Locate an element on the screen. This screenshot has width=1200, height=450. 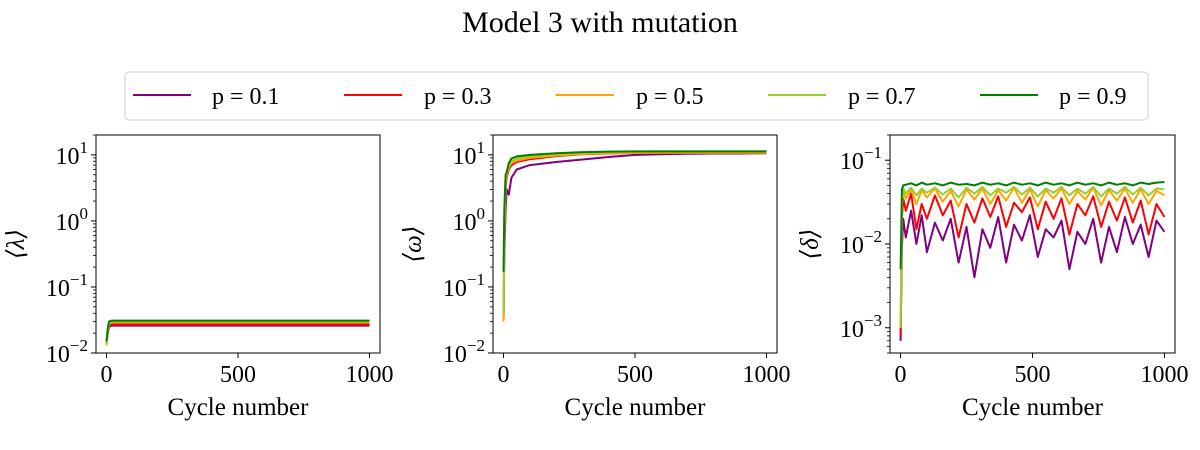
legend: p = 0.1 p = 0.3 p = 0.5 p = 0.7 p = 0.9 is located at coordinates (636, 96).